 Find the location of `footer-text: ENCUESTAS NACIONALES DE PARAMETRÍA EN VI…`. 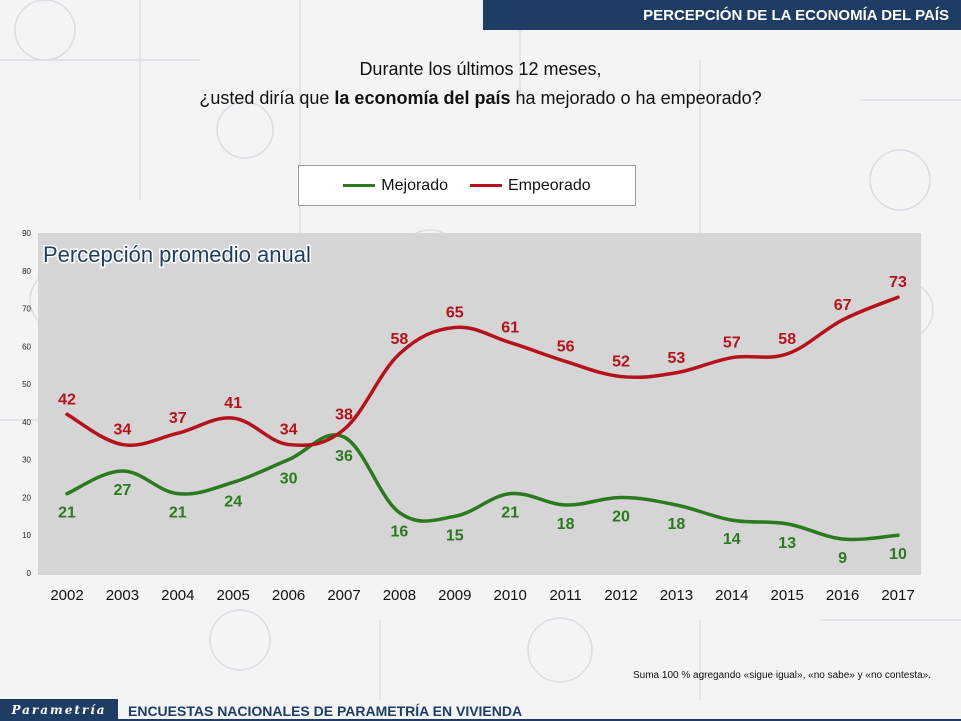

footer-text: ENCUESTAS NACIONALES DE PARAMETRÍA EN VI… is located at coordinates (325, 711).